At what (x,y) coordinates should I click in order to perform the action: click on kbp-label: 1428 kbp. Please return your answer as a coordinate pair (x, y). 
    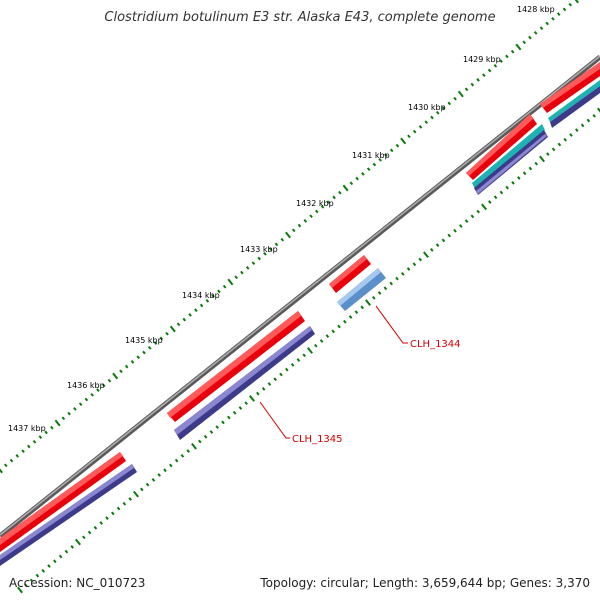
    Looking at the image, I should click on (536, 9).